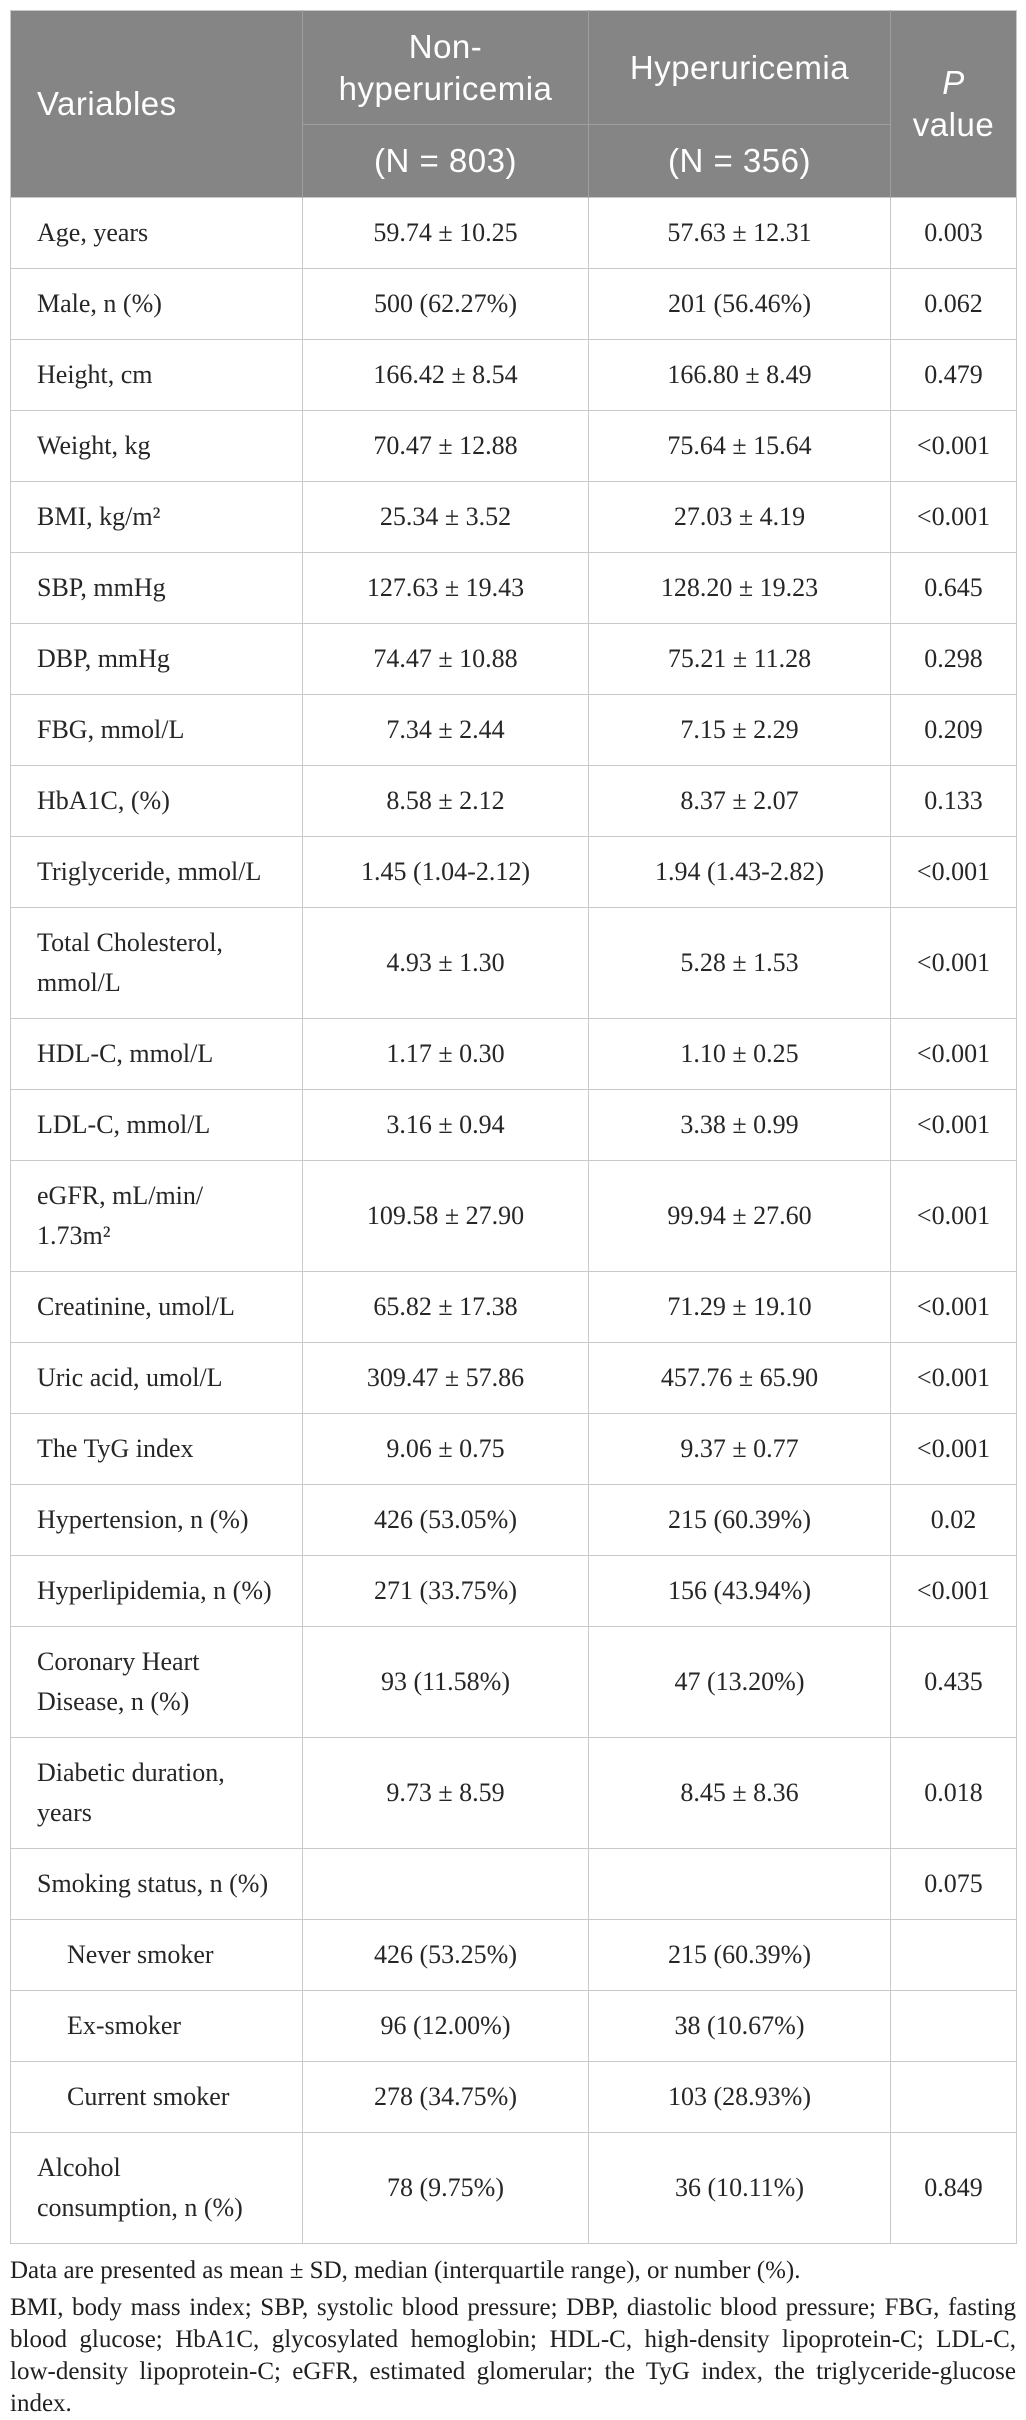 The width and height of the screenshot is (1026, 2420). I want to click on row-value-non-hyperuricemia: 93 (11.58%), so click(445, 1682).